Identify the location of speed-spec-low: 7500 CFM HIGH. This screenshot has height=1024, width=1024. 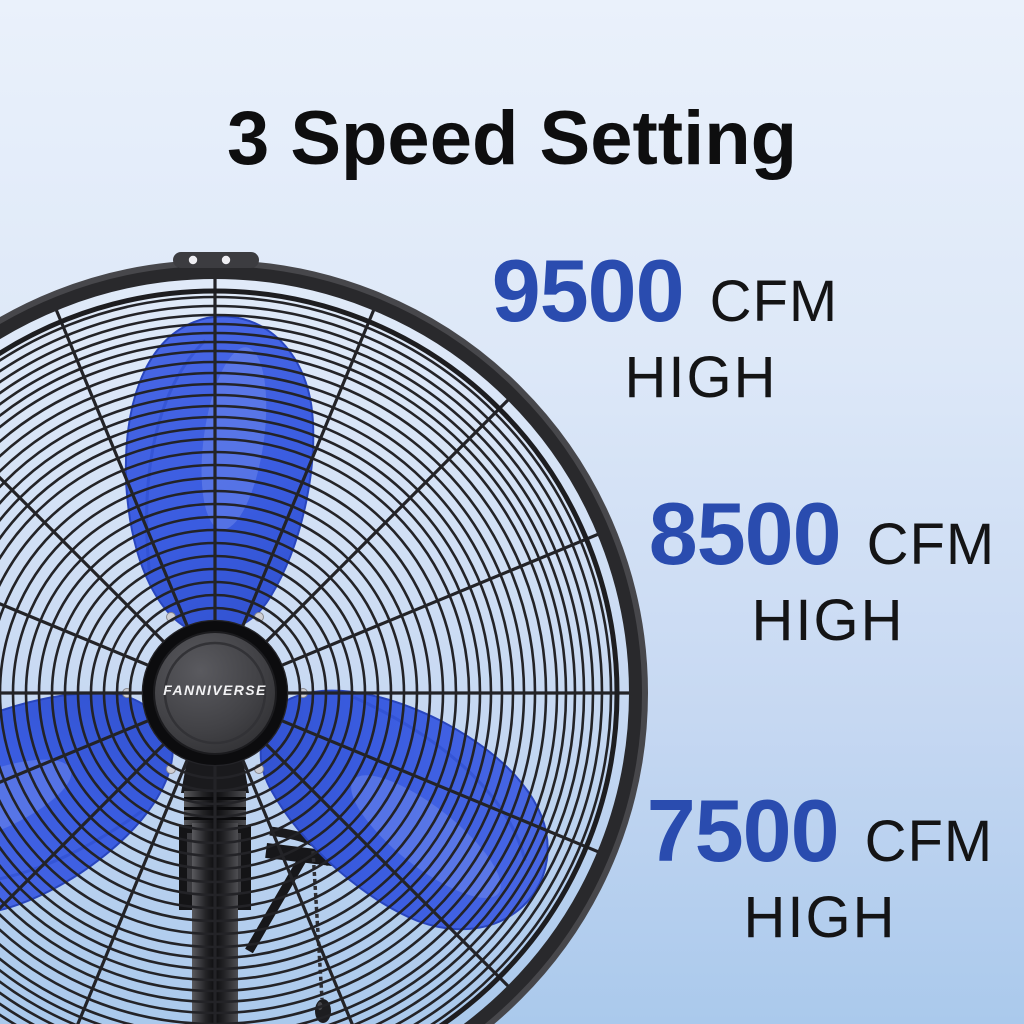
(820, 867).